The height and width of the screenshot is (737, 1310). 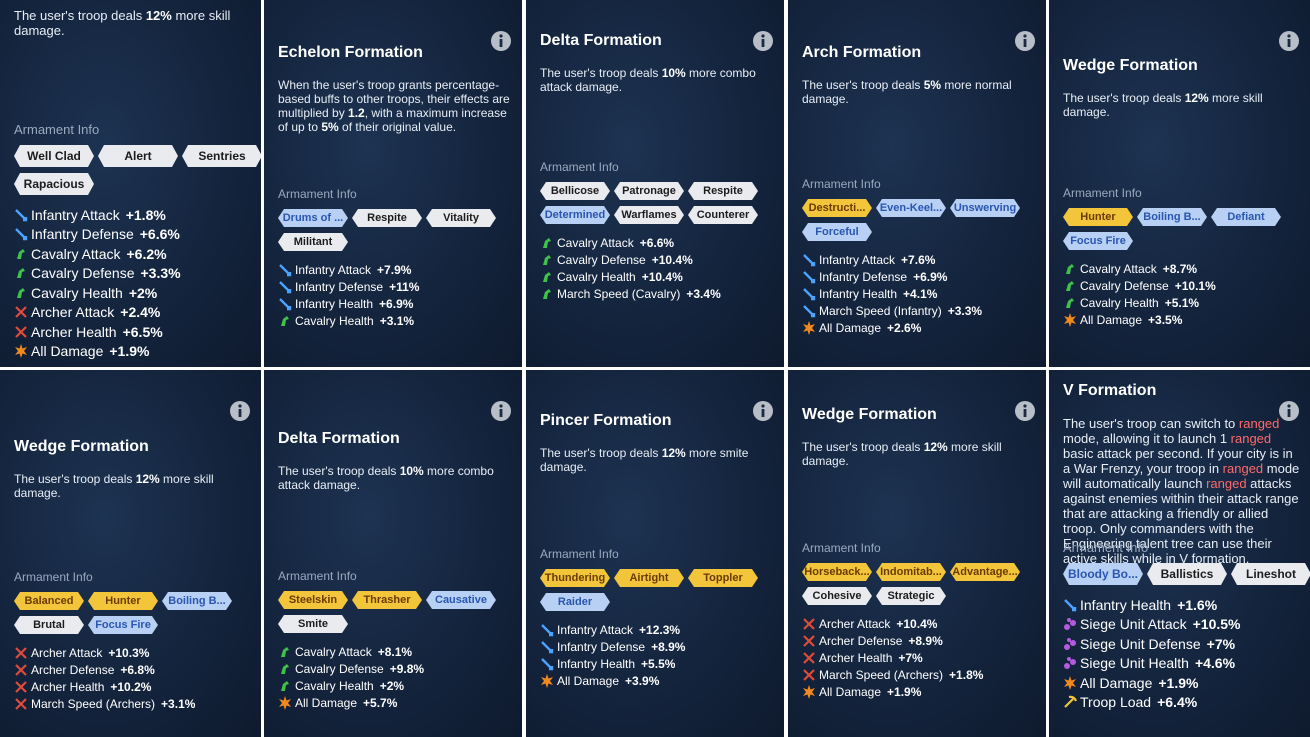 What do you see at coordinates (387, 600) in the screenshot?
I see `armament-tag: Thrasher` at bounding box center [387, 600].